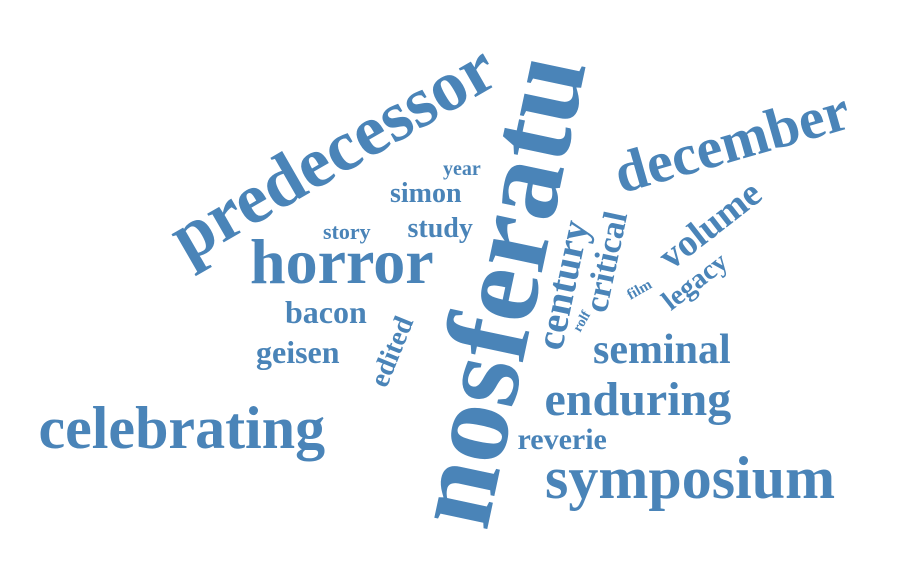  What do you see at coordinates (342, 261) in the screenshot?
I see `word-horror: horror` at bounding box center [342, 261].